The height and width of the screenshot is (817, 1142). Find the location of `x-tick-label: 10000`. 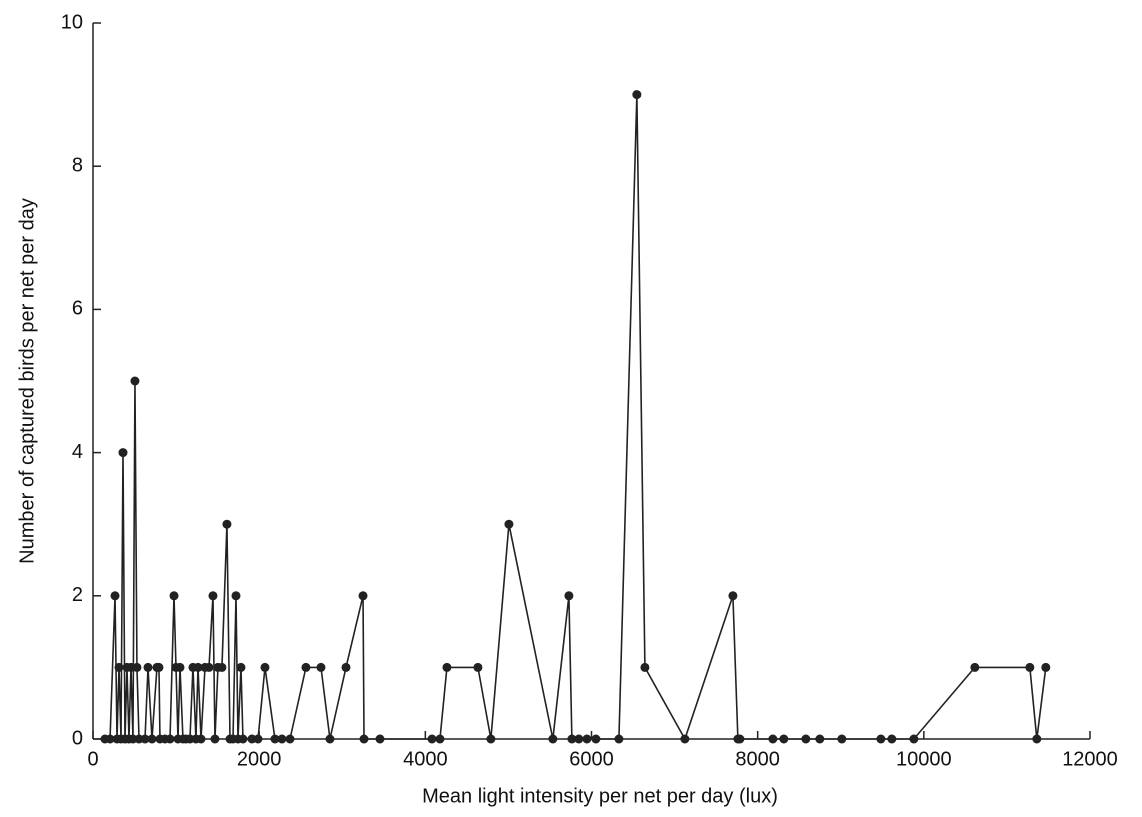

x-tick-label: 10000 is located at coordinates (924, 759).